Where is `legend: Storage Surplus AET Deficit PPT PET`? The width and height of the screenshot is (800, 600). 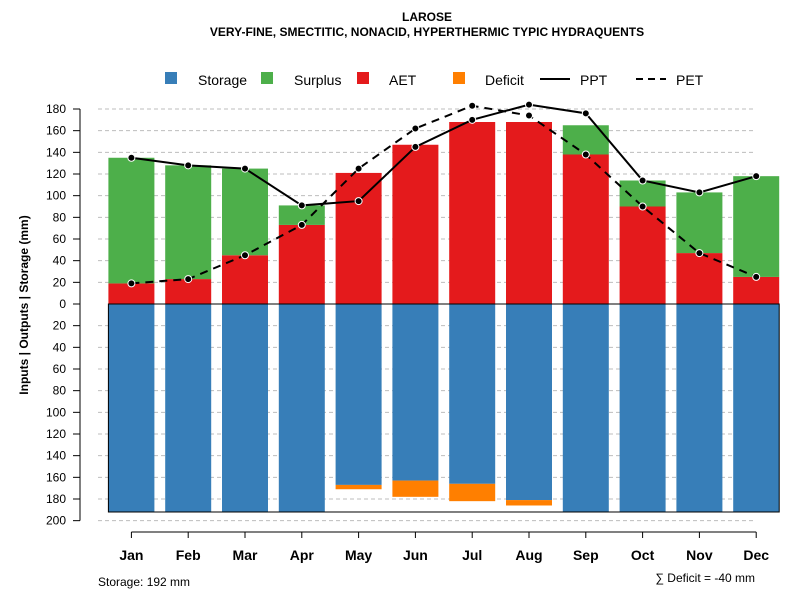 legend: Storage Surplus AET Deficit PPT PET is located at coordinates (434, 80).